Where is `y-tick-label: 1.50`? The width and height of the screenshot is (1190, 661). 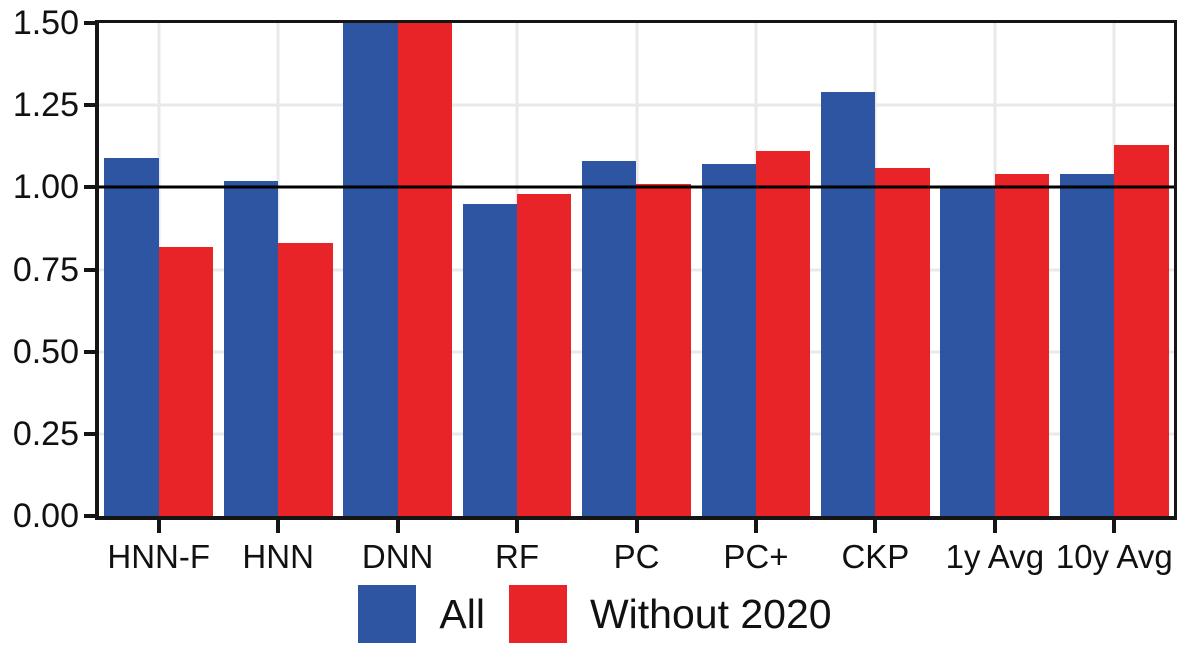
y-tick-label: 1.50 is located at coordinates (45, 23).